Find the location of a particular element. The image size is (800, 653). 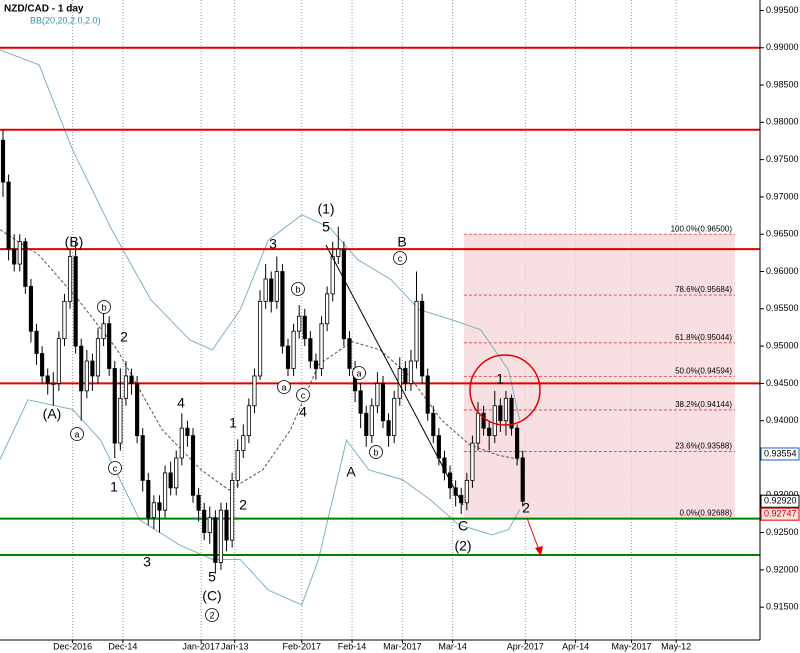

x-tick-label: Apr-14 is located at coordinates (575, 646).